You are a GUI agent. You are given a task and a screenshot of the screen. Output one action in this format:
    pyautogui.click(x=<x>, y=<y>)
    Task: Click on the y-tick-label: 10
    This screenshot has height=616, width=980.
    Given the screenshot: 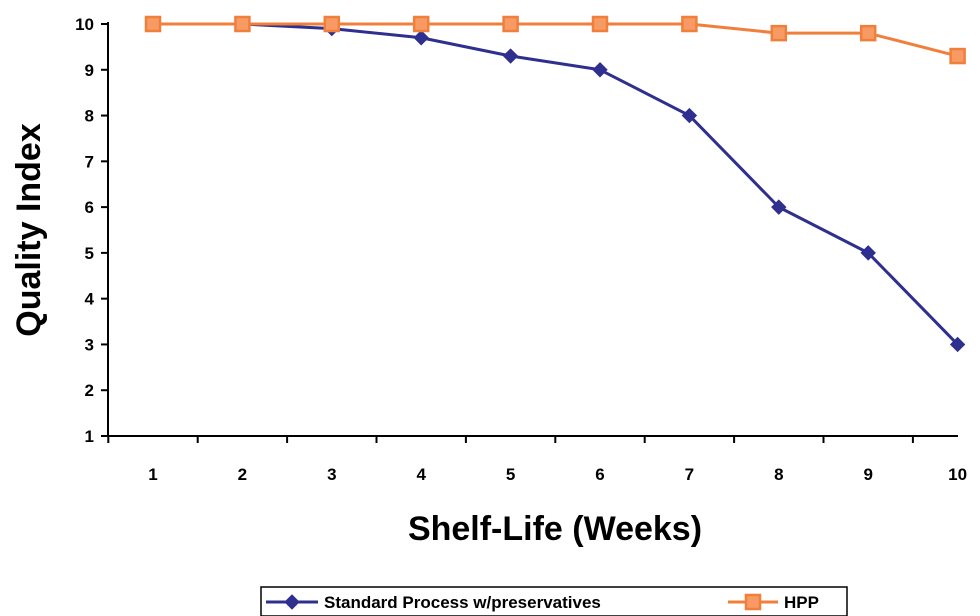 What is the action you would take?
    pyautogui.click(x=84, y=24)
    